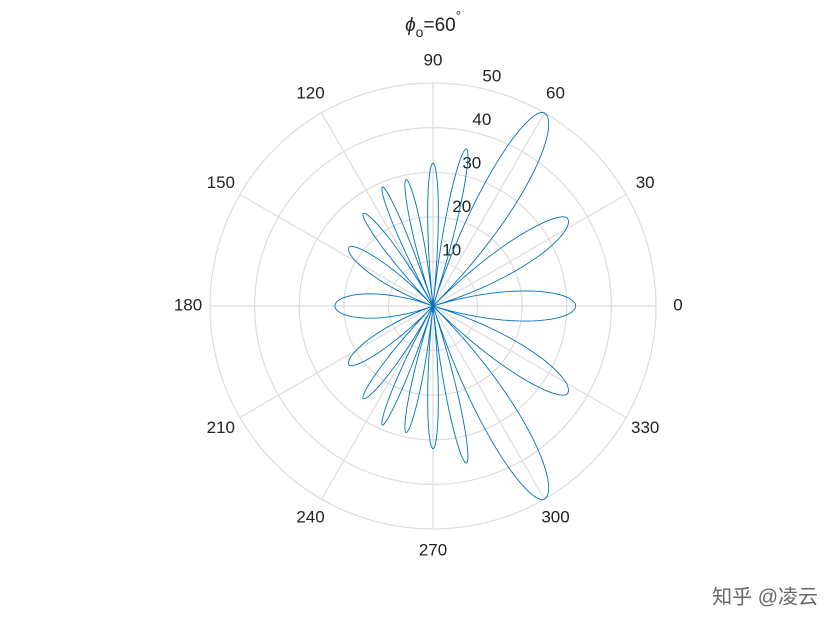  What do you see at coordinates (410, 25) in the screenshot?
I see `title-symbol: ϕ` at bounding box center [410, 25].